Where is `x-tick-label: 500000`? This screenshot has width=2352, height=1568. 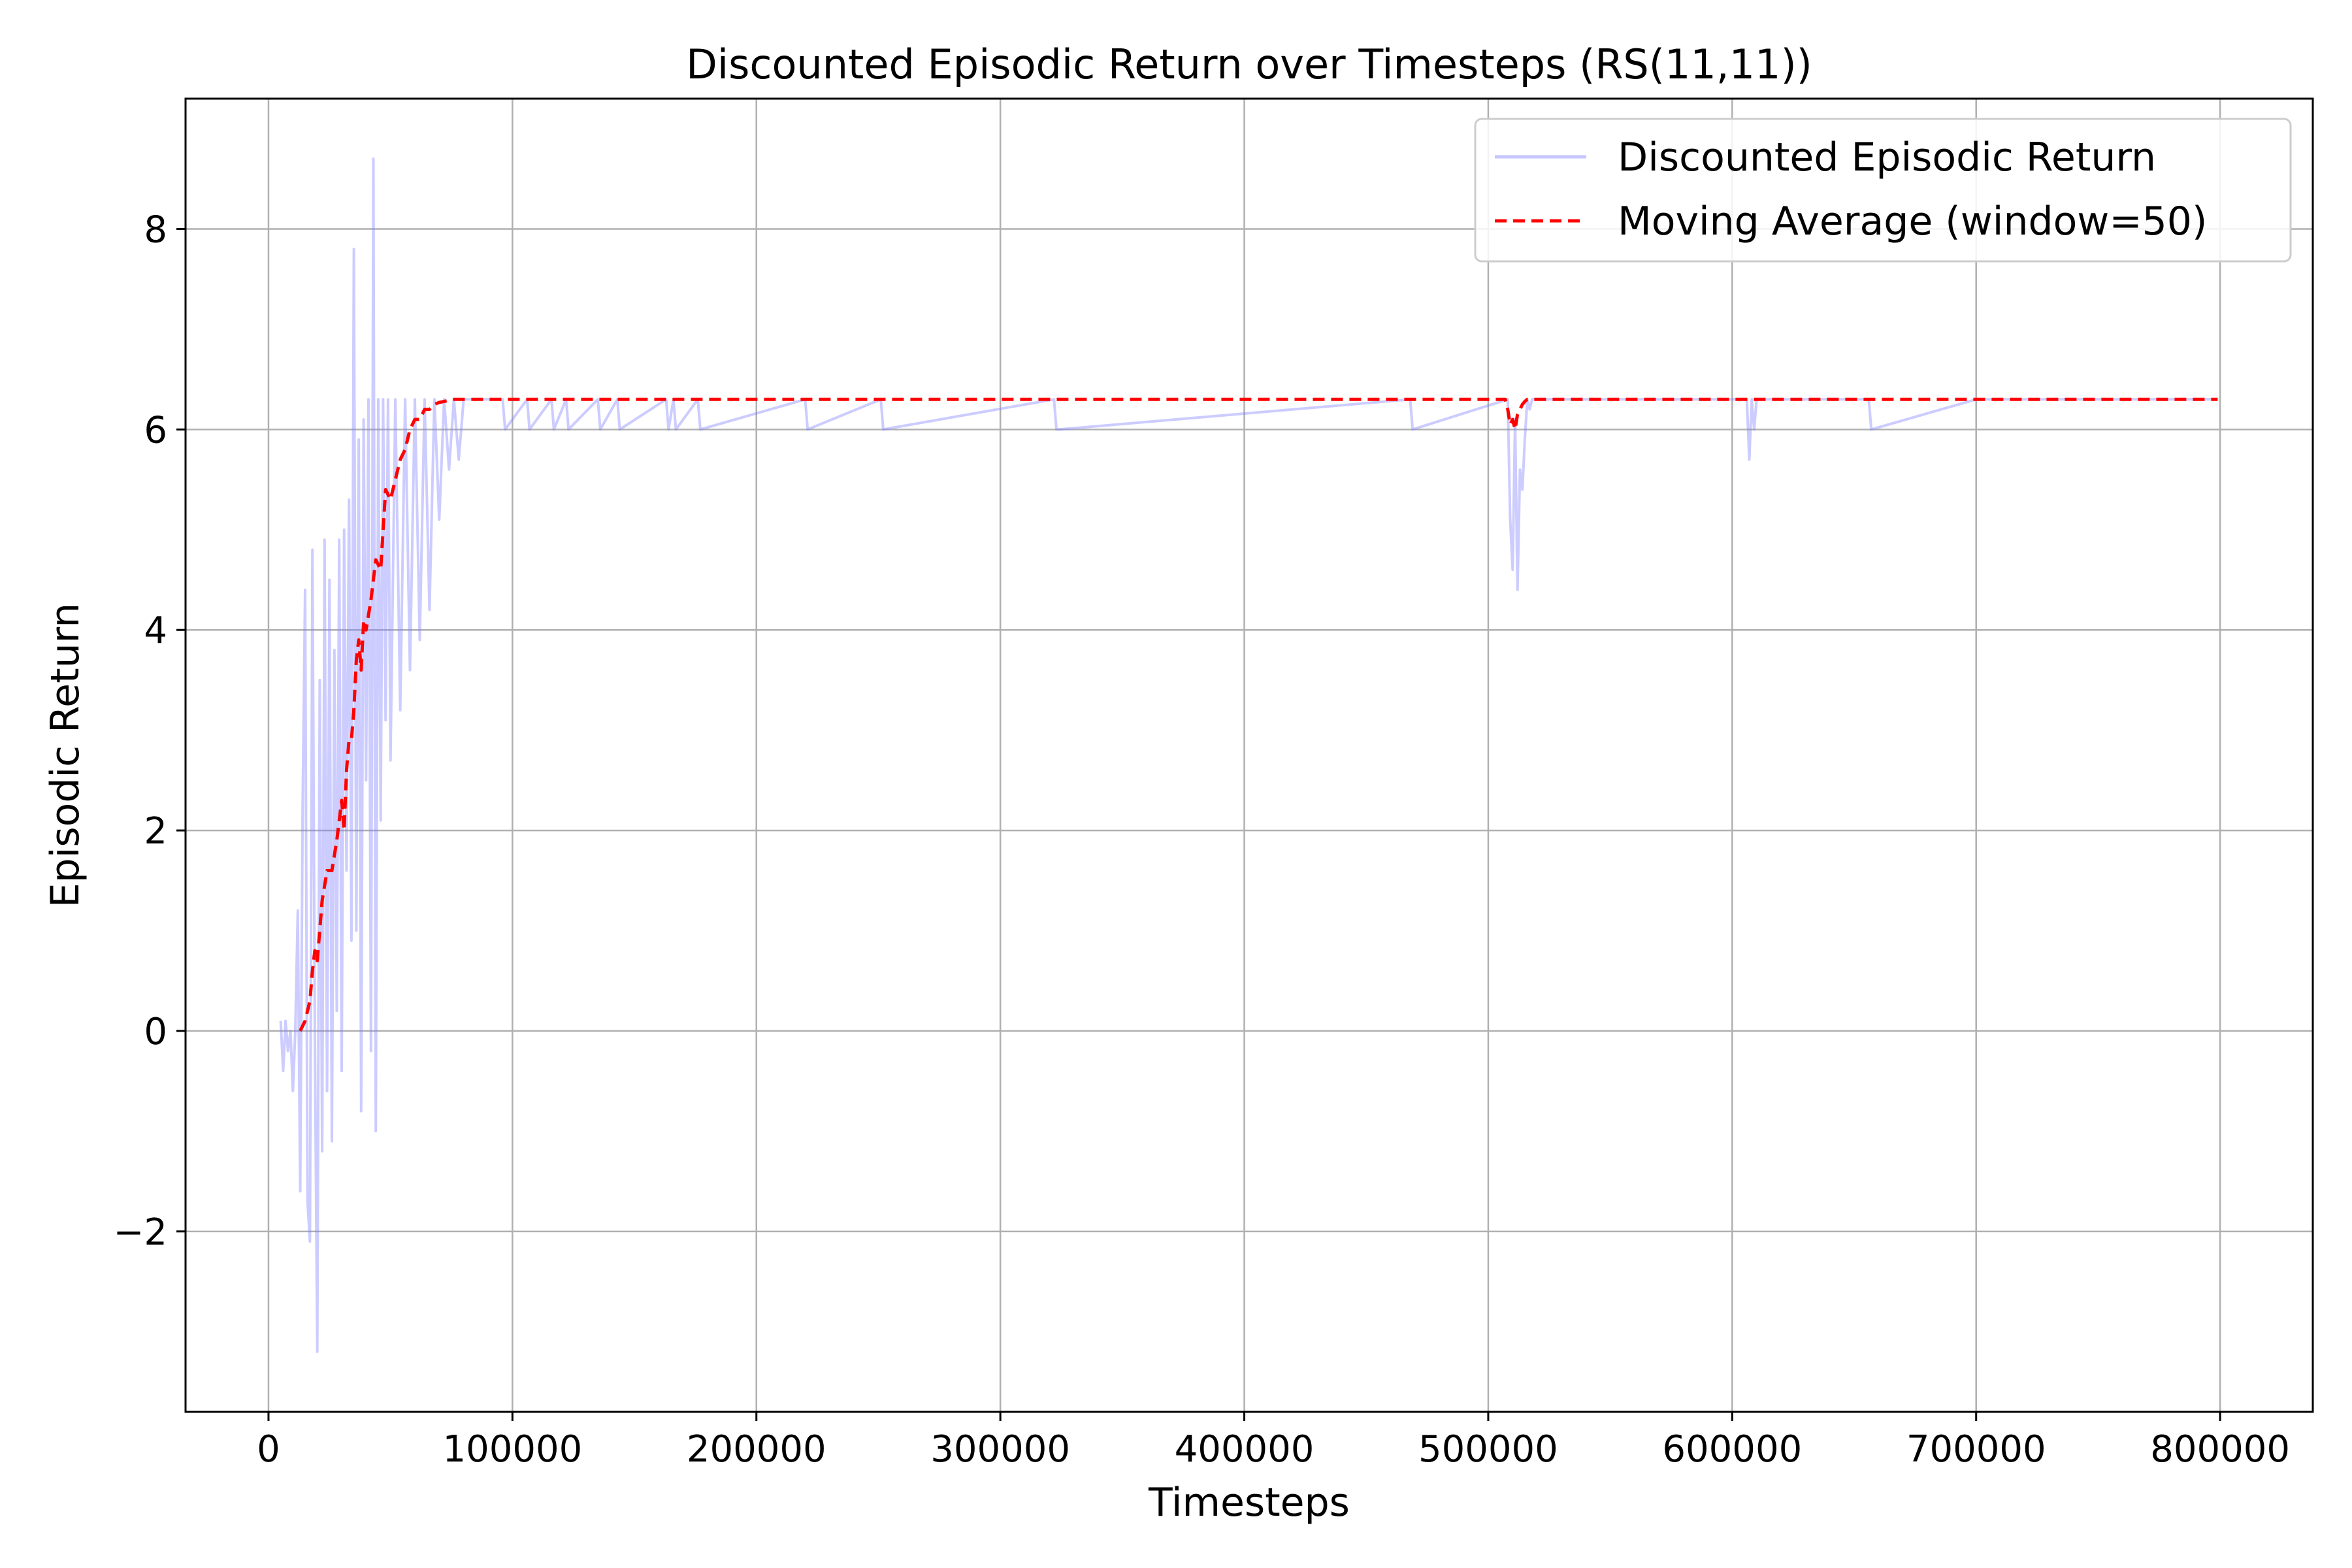 x-tick-label: 500000 is located at coordinates (1488, 1449).